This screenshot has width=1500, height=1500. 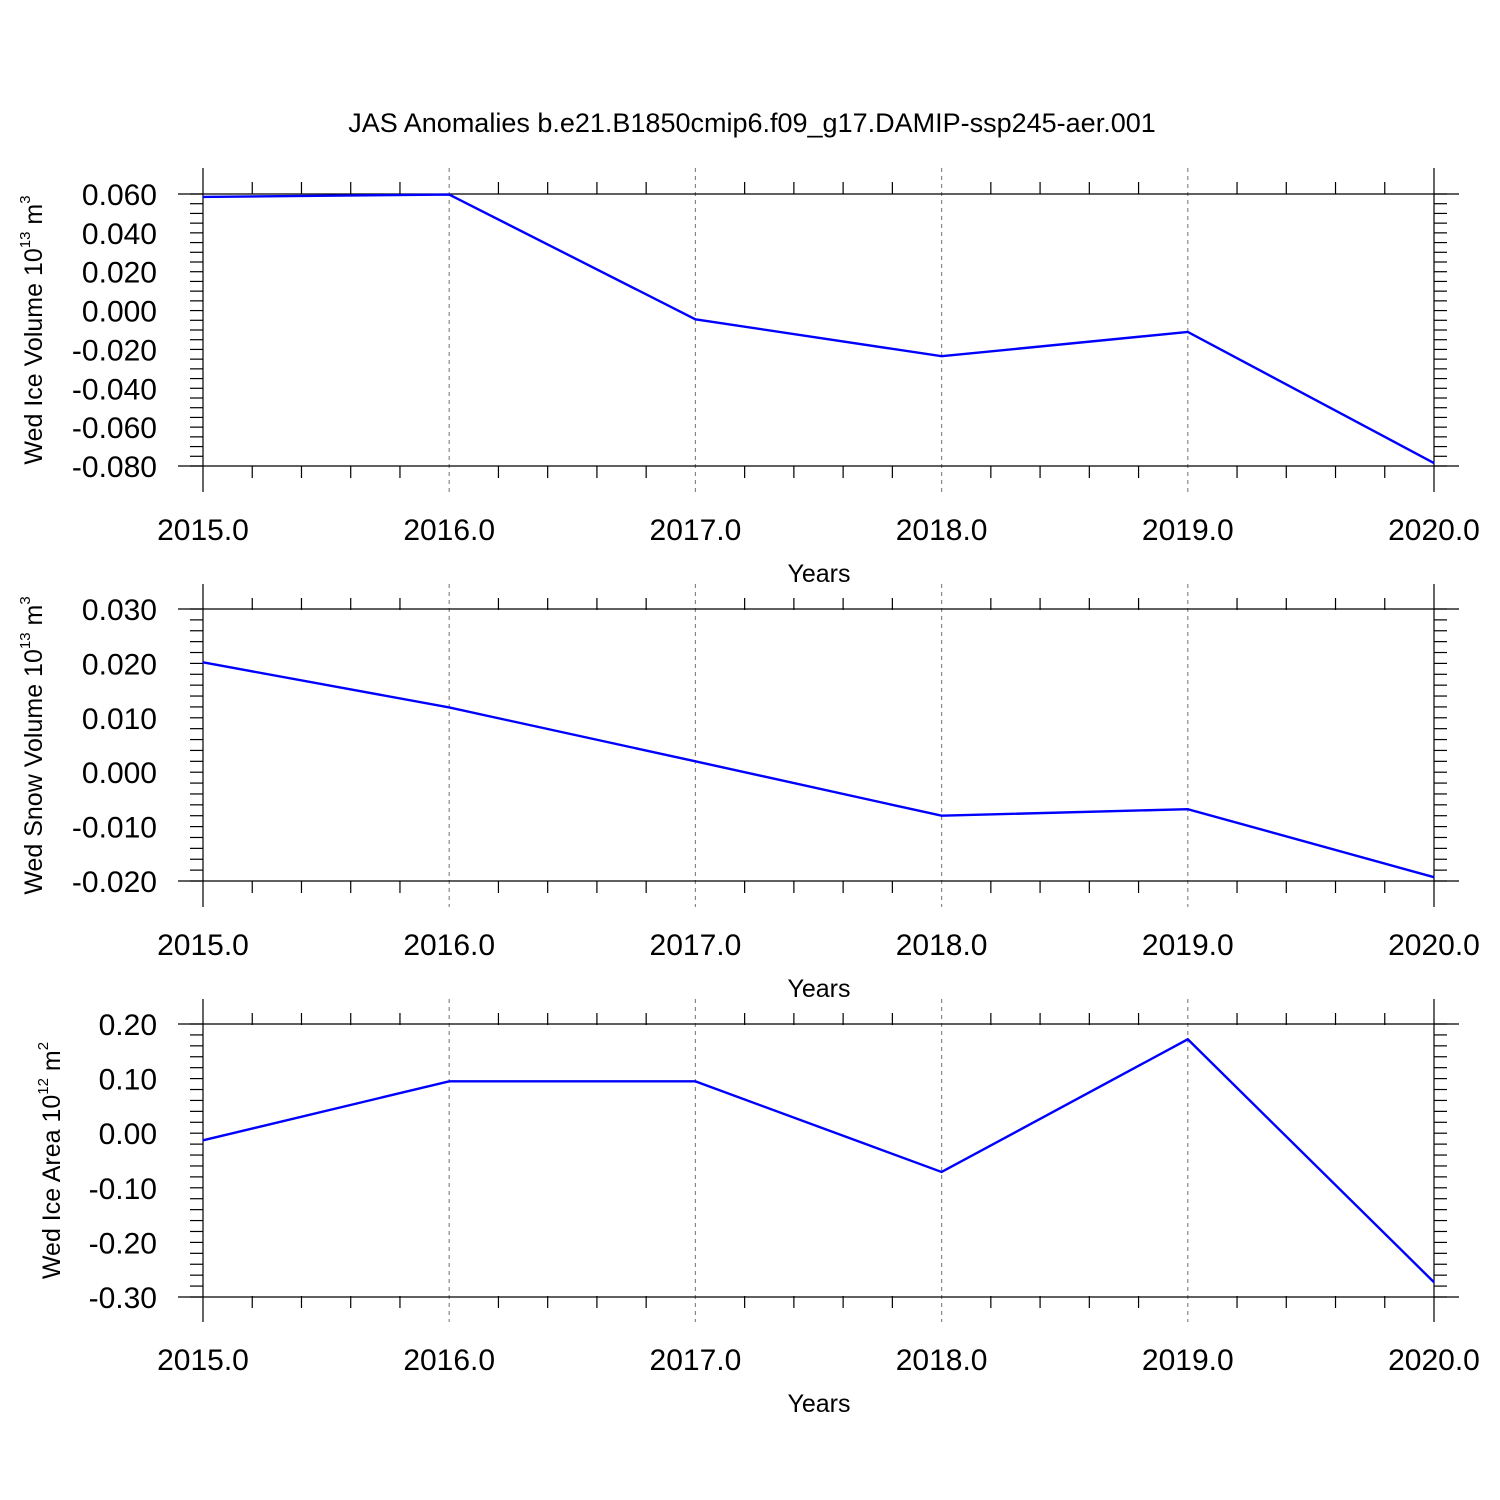 What do you see at coordinates (119, 234) in the screenshot?
I see `y-tick-label: 0.040` at bounding box center [119, 234].